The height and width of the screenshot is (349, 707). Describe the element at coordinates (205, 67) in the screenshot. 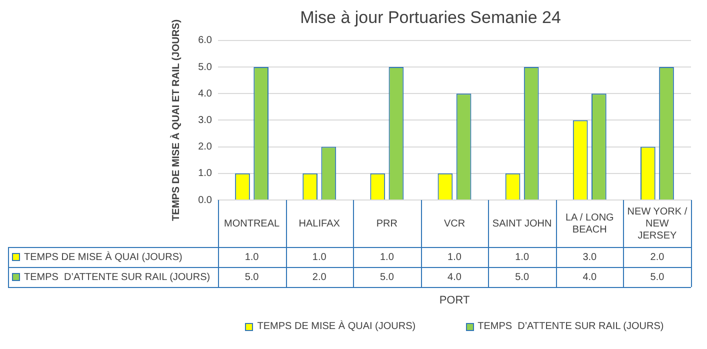

I see `y-tick-label: 5.0` at that location.